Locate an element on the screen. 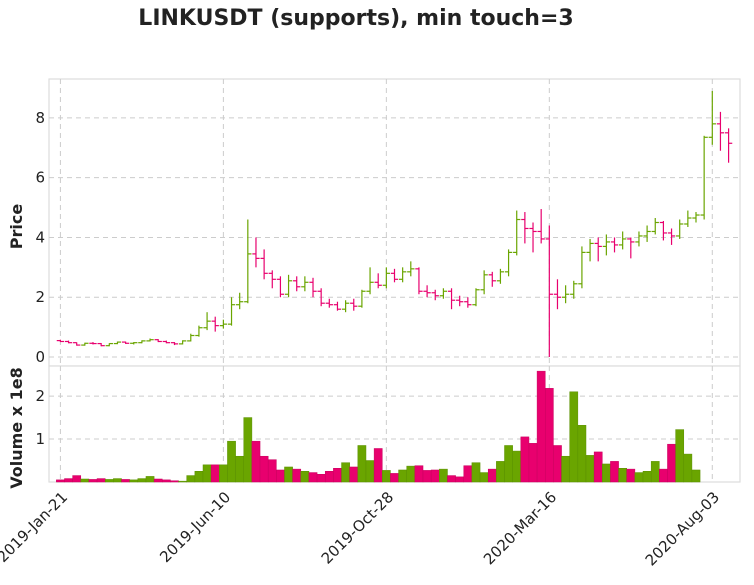  chart-title: LINKUSDT (supports), min touch=3 is located at coordinates (356, 18).